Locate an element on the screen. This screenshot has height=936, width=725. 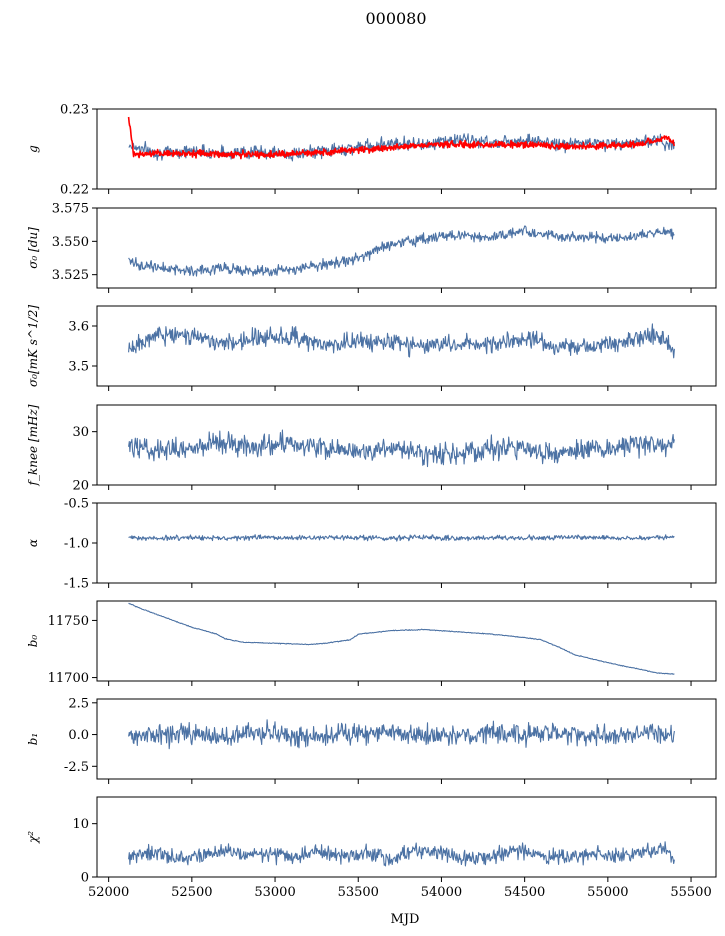
panel-7-ytick-label-1: -2.5 is located at coordinates (76, 767).